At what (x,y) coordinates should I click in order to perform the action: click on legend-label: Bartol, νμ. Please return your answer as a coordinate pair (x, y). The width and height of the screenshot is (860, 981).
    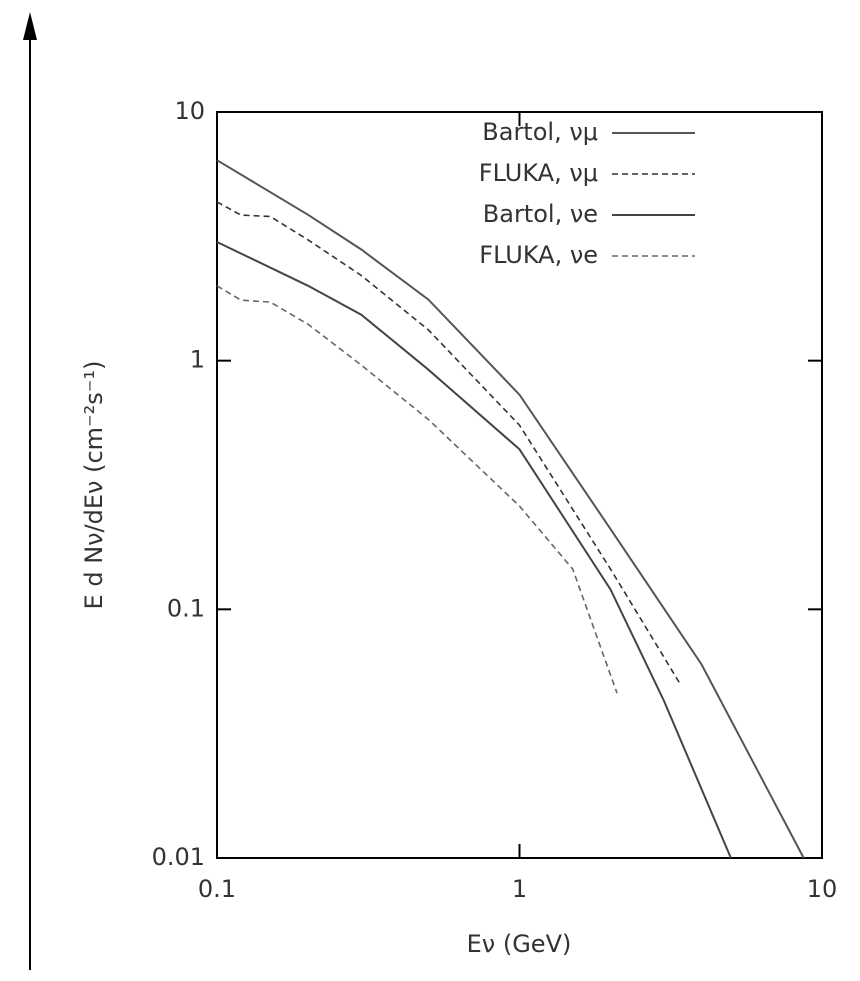
    Looking at the image, I should click on (540, 132).